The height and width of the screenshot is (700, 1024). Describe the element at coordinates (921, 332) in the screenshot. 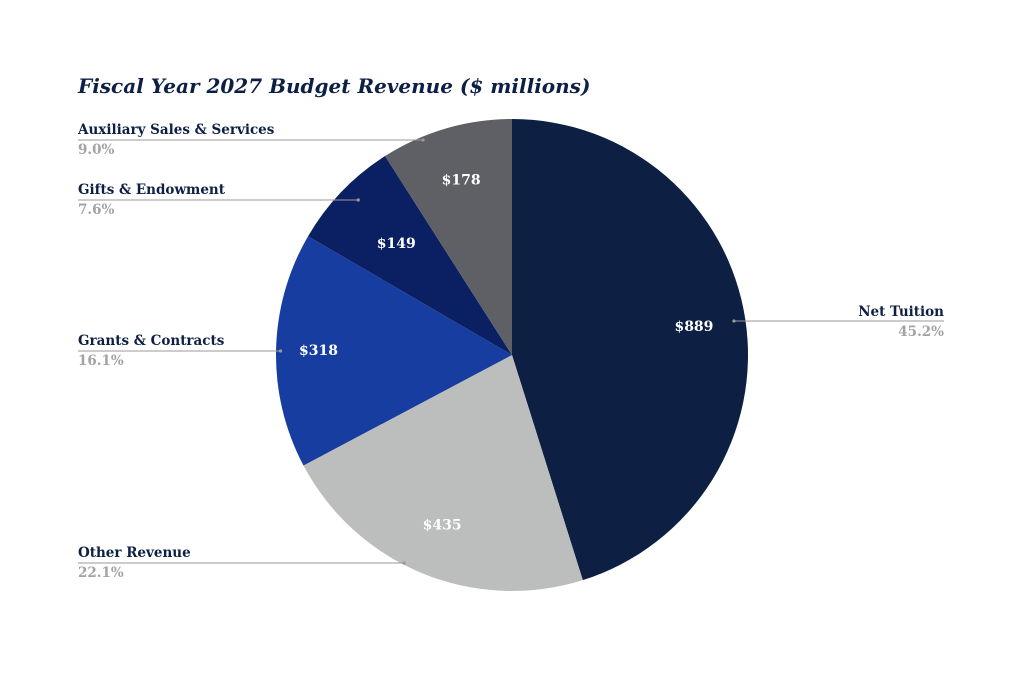

I see `category-percent-net-tuition: 45.2%` at that location.